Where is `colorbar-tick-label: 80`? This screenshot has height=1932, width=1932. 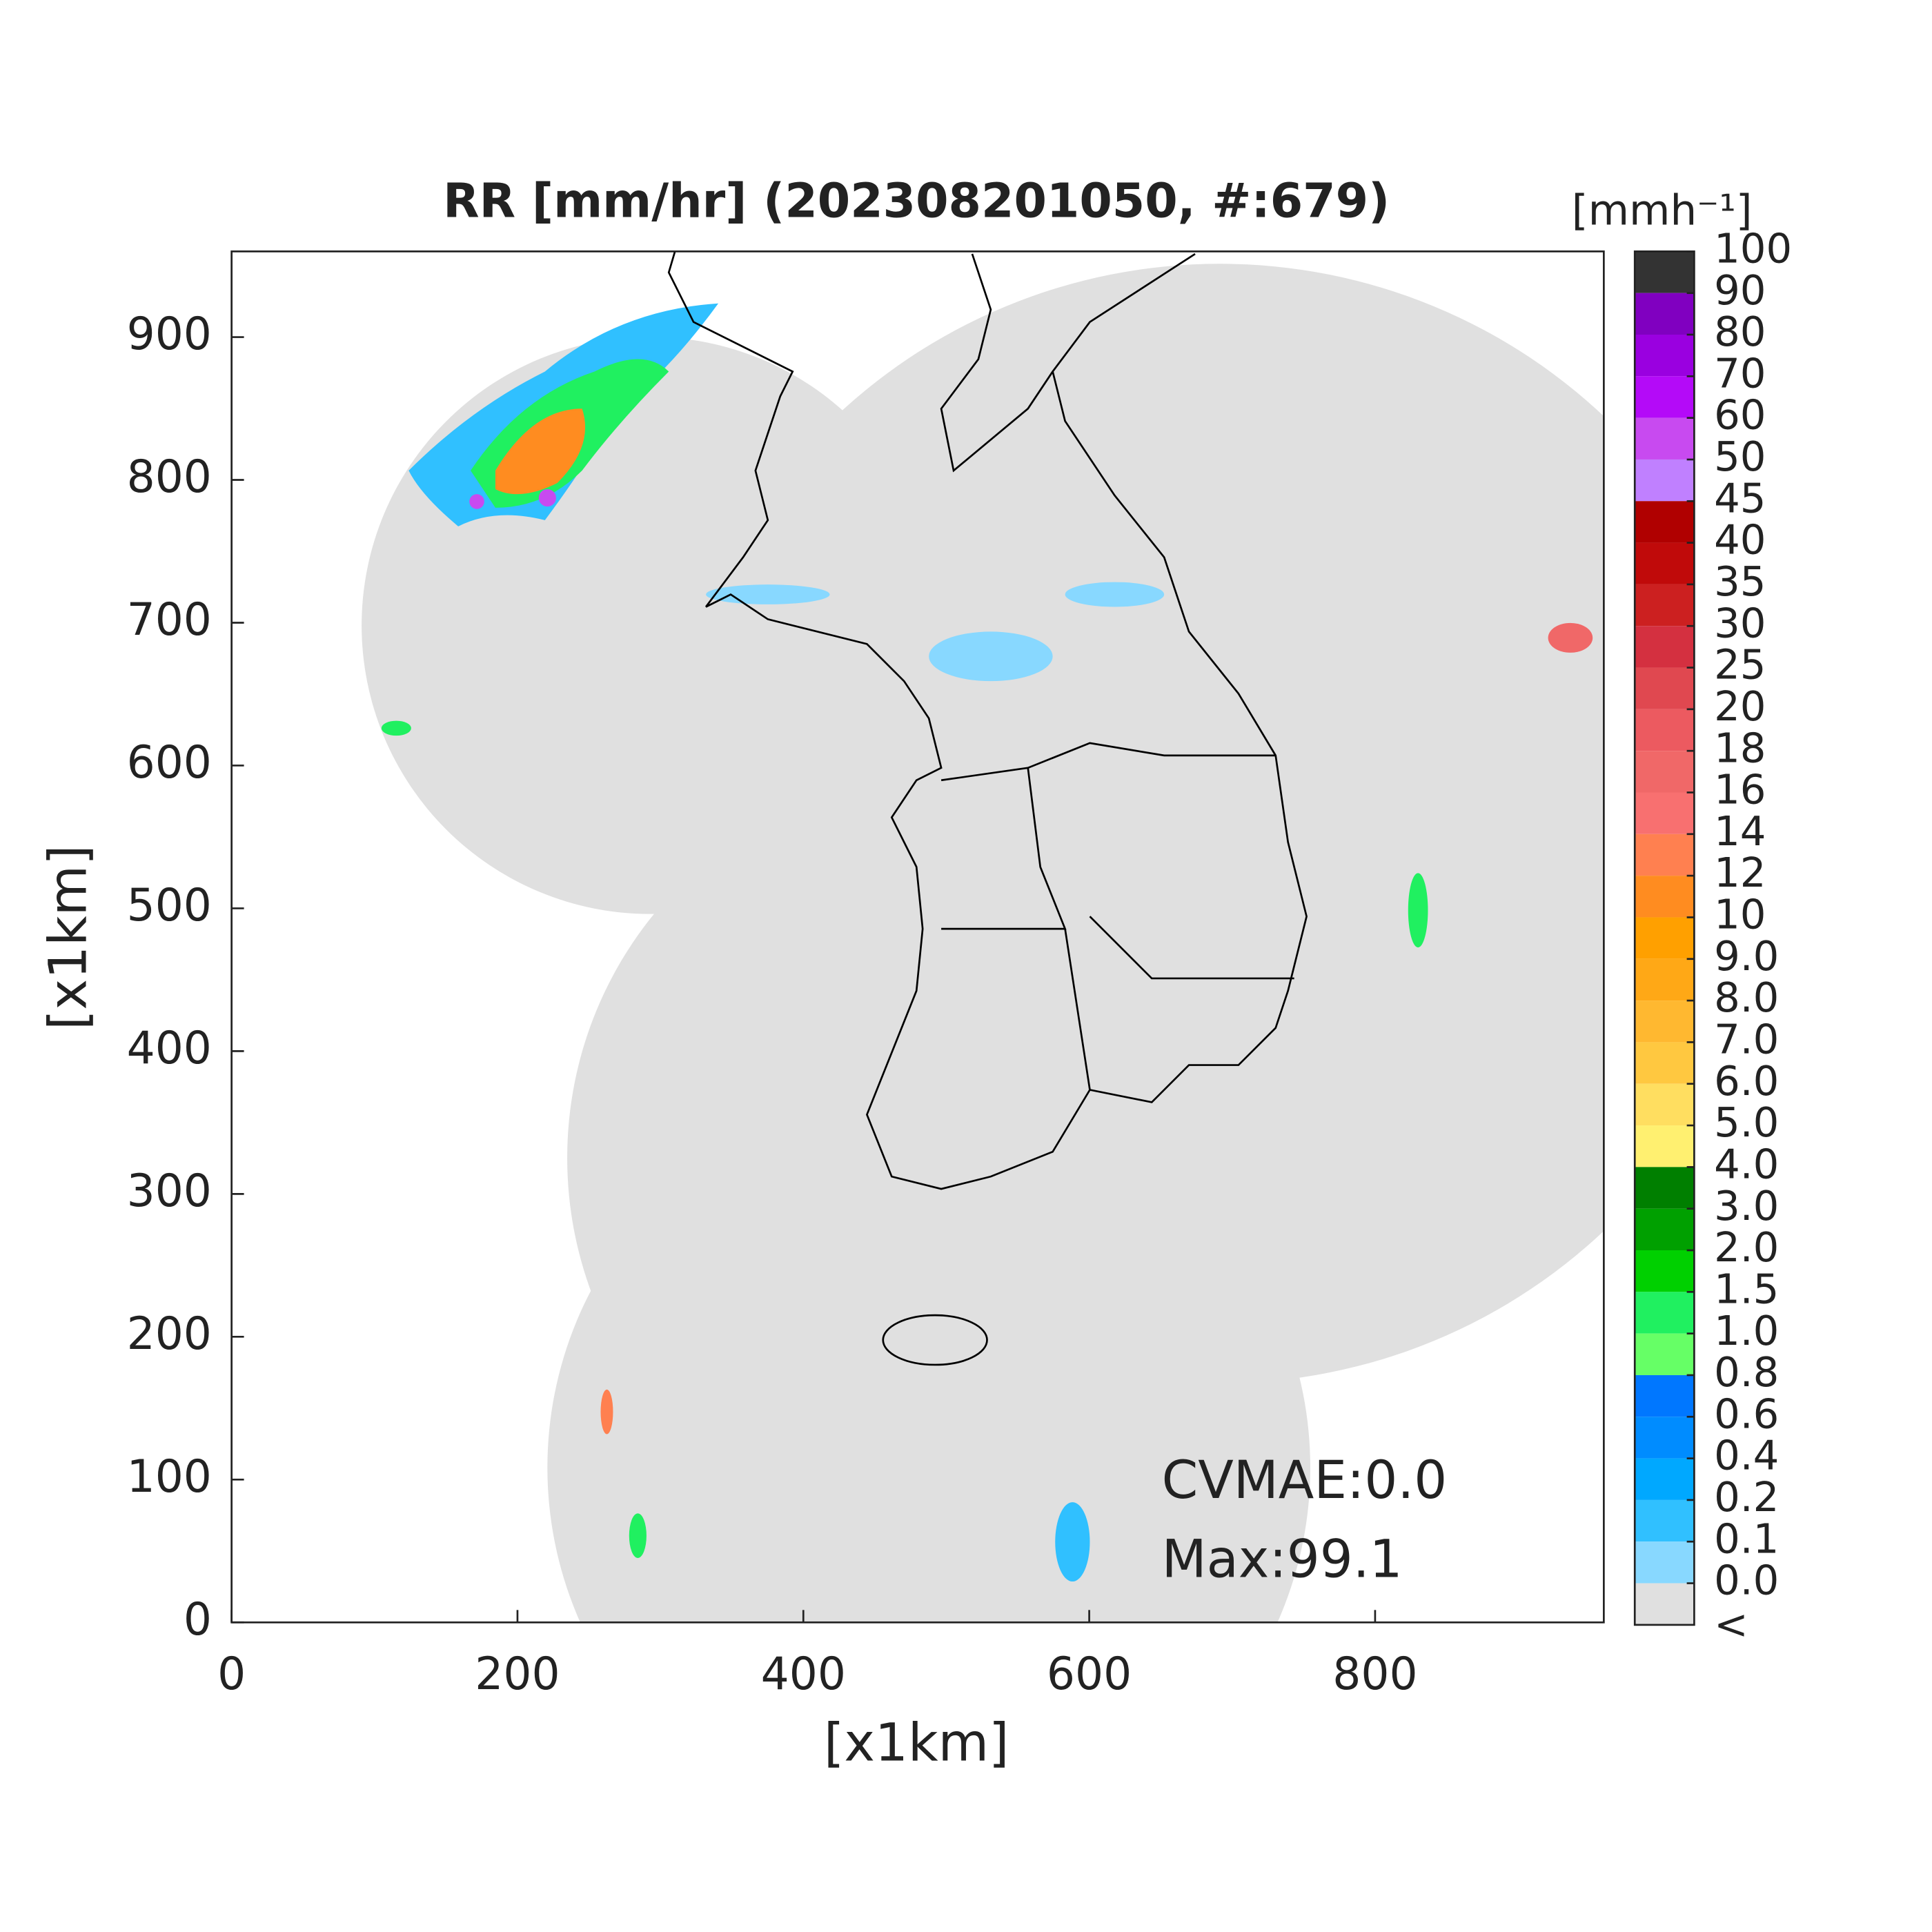 colorbar-tick-label: 80 is located at coordinates (1740, 331).